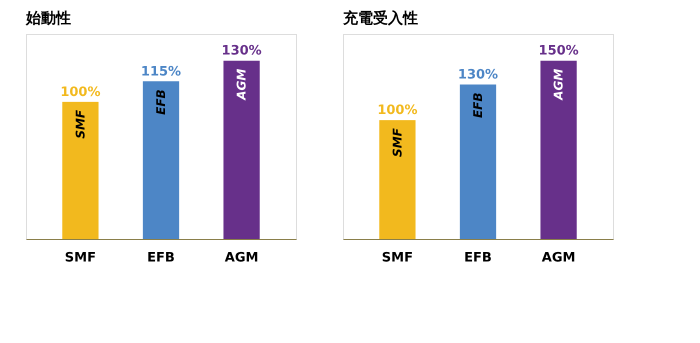 The width and height of the screenshot is (700, 343). Describe the element at coordinates (380, 18) in the screenshot. I see `chart-title: 充電受入性` at that location.